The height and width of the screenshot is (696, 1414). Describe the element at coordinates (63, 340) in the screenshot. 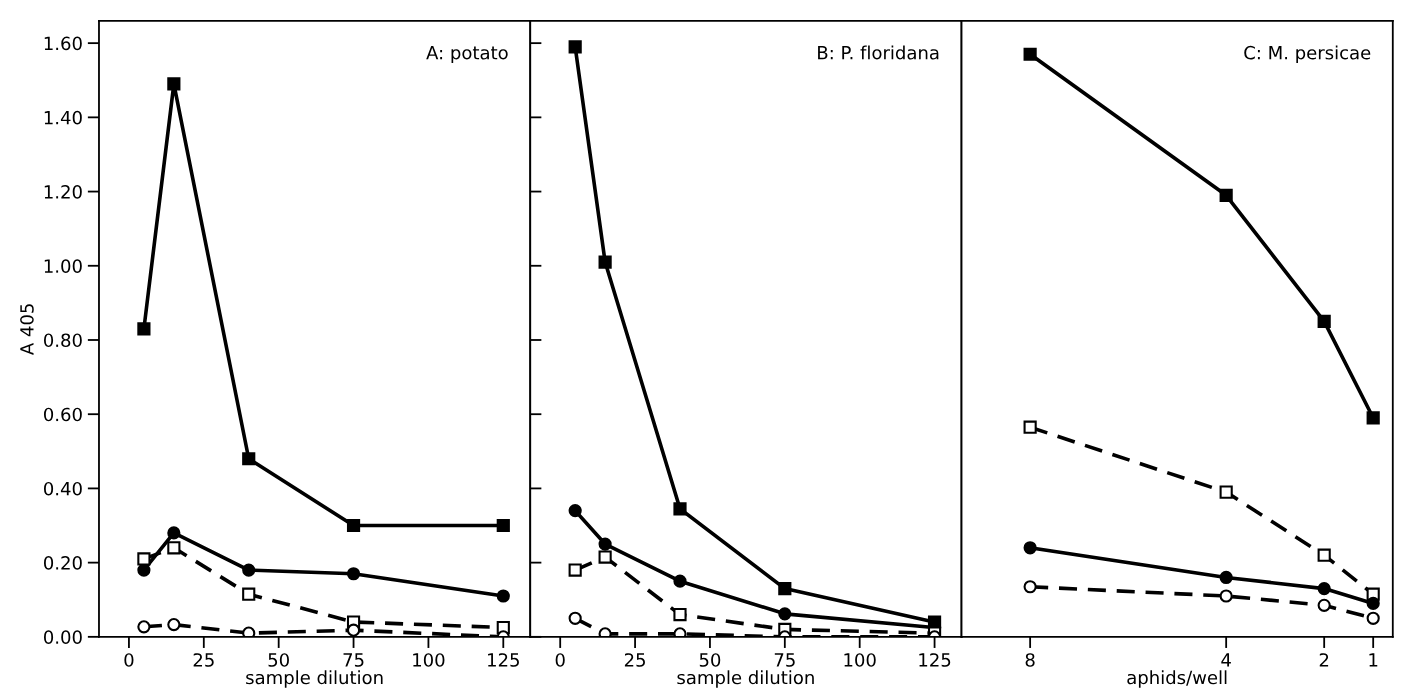

I see `y-tick-label: 0.80` at that location.